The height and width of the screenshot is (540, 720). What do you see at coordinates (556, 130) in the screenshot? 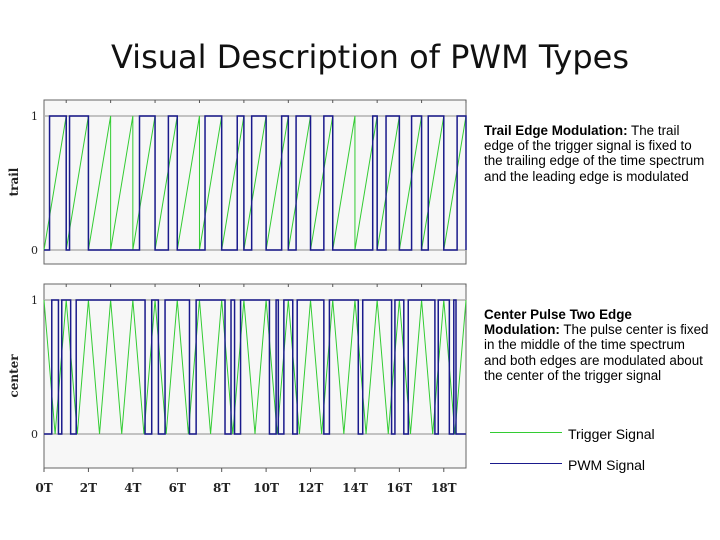
I see `trail-description-heading: Trail Edge Modulation:` at bounding box center [556, 130].